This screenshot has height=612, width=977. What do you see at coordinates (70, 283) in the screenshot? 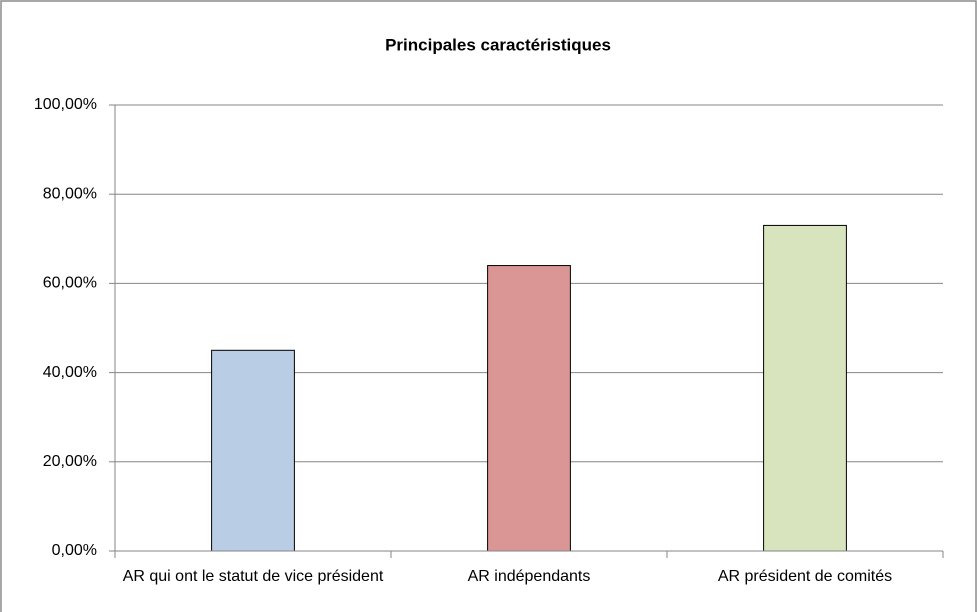
I see `y-tick-label: 60,00%` at bounding box center [70, 283].